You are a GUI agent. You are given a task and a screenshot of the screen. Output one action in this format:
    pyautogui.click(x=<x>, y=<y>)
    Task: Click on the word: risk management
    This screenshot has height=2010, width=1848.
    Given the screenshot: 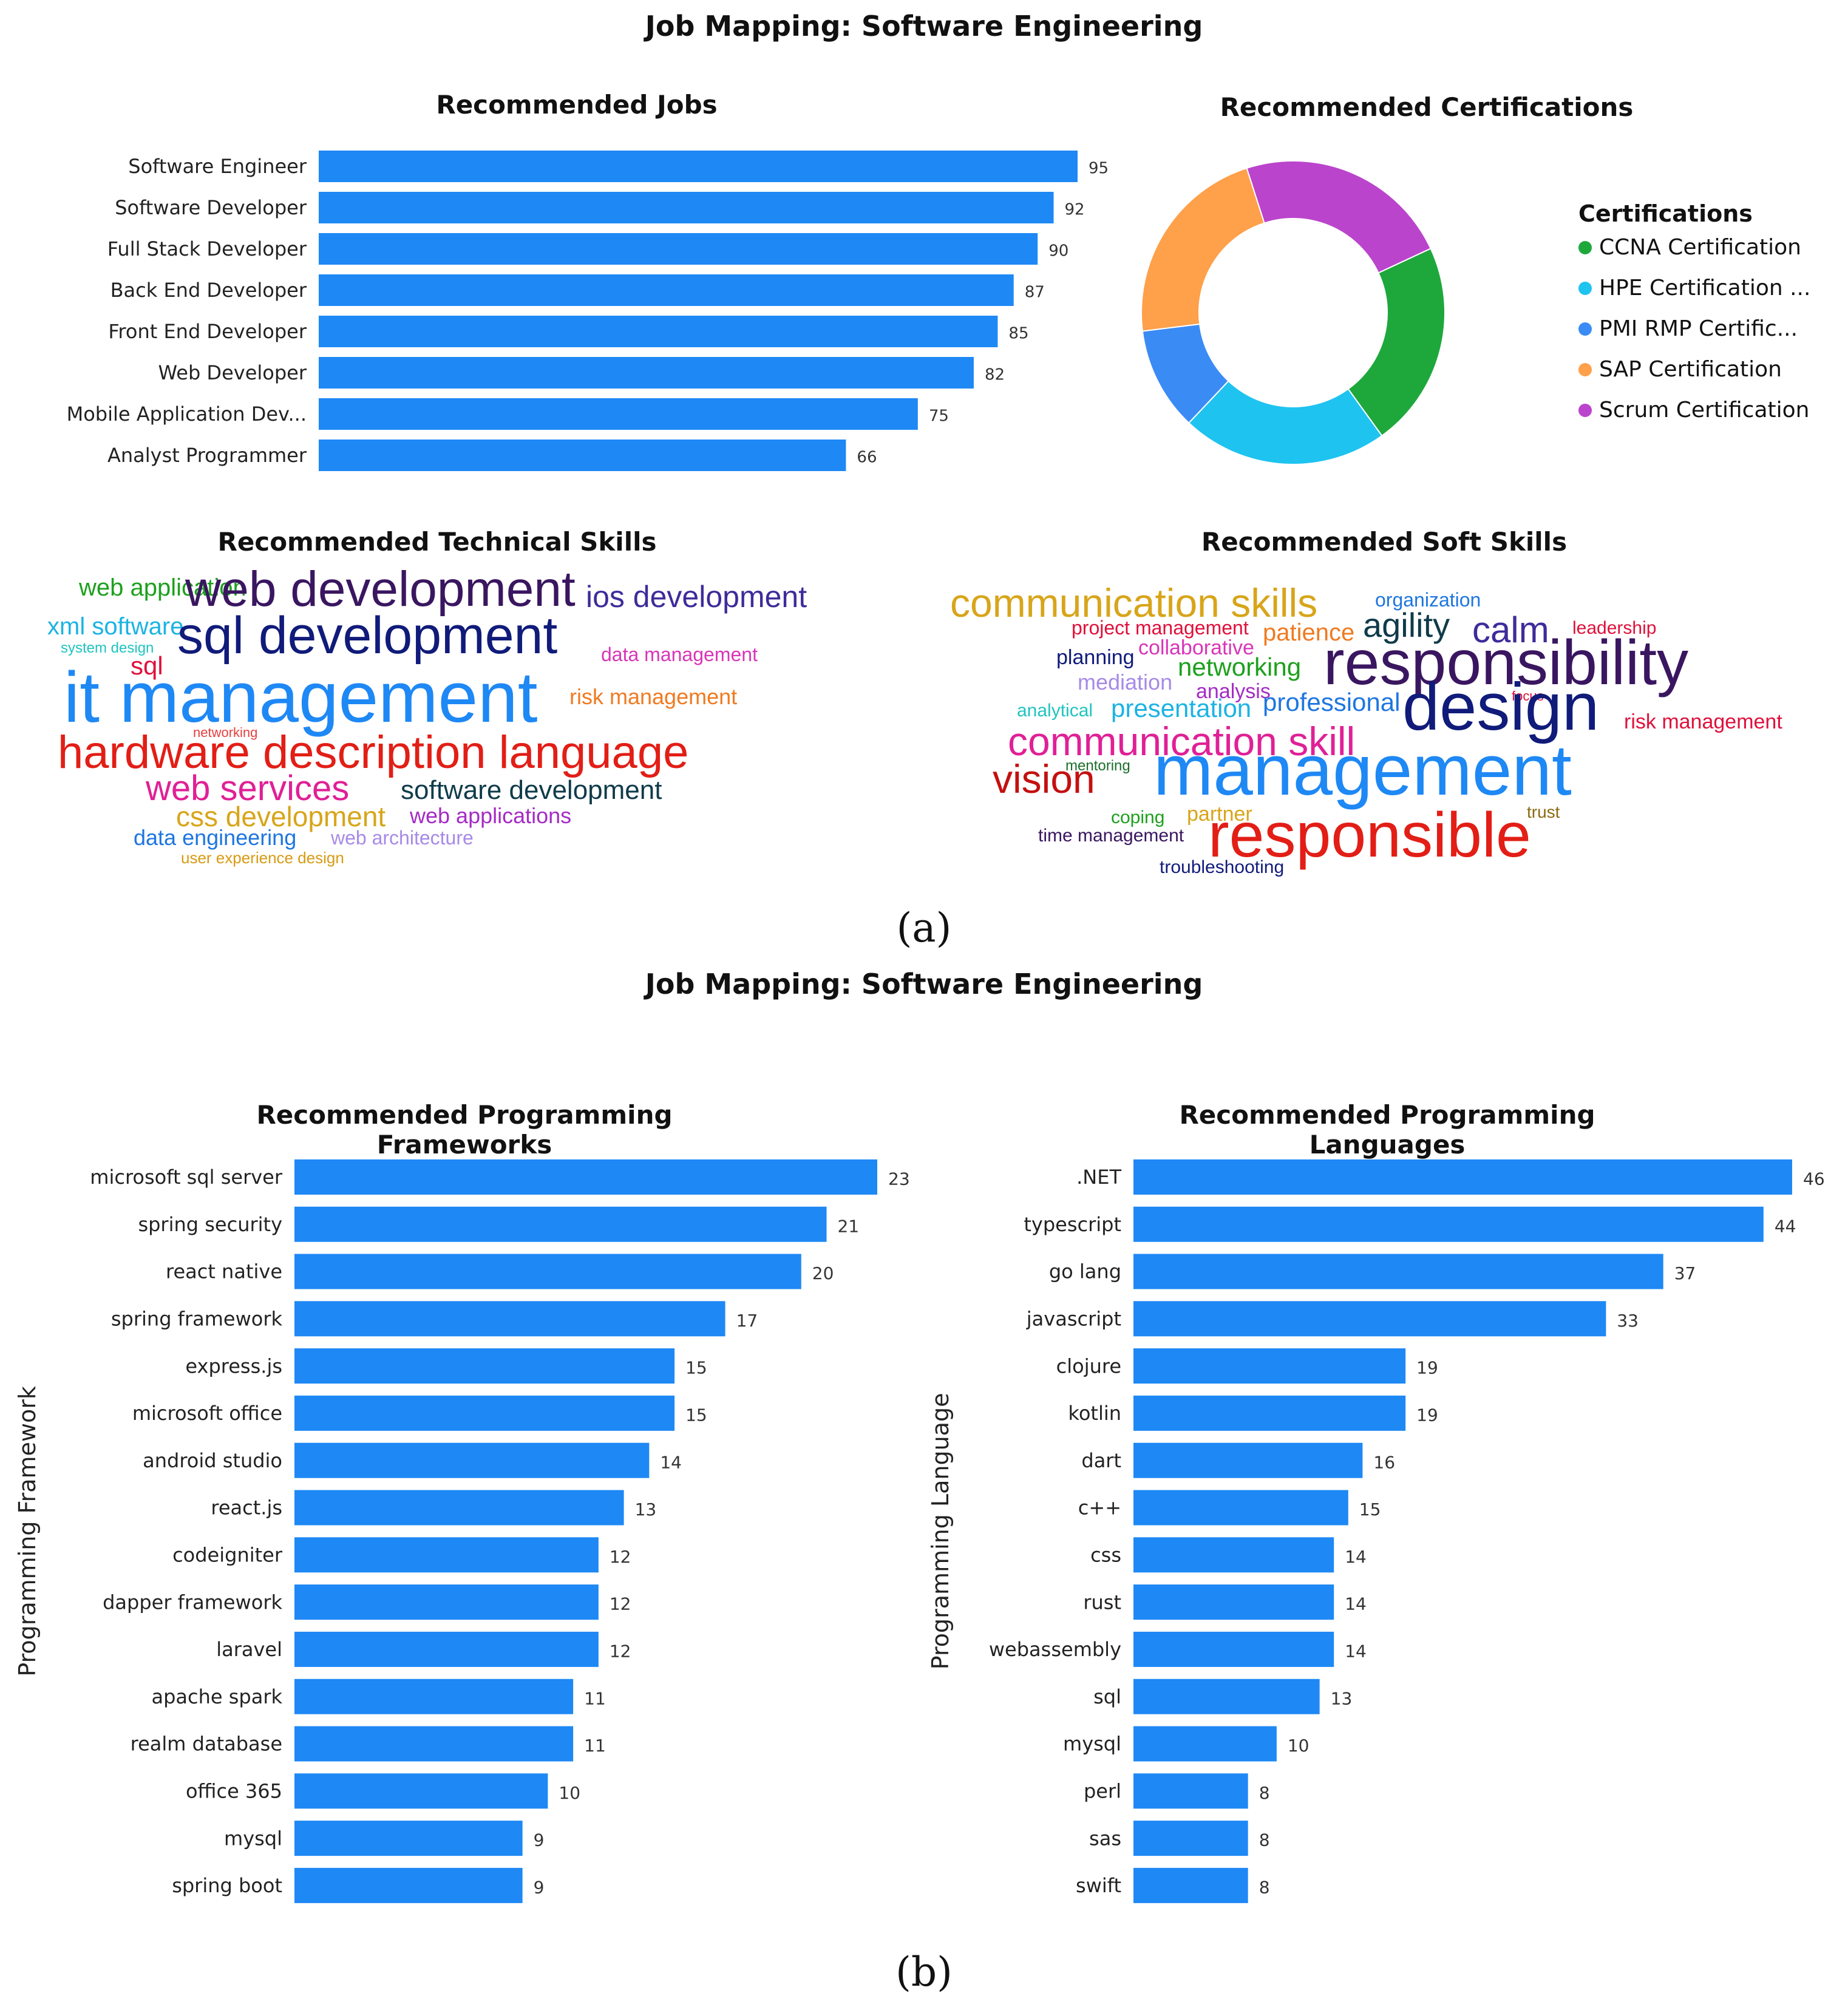 What is the action you would take?
    pyautogui.click(x=653, y=696)
    